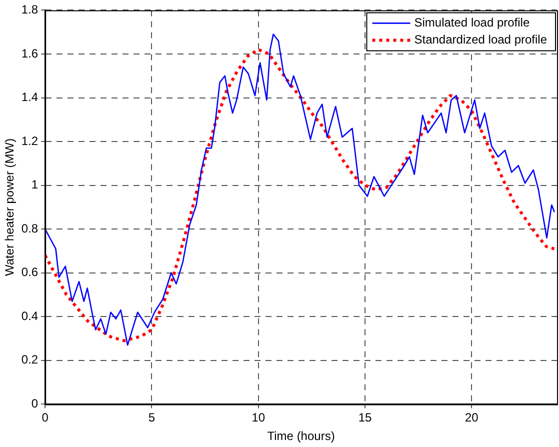 This screenshot has width=559, height=447. Describe the element at coordinates (472, 417) in the screenshot. I see `x-tick-label: 20` at that location.